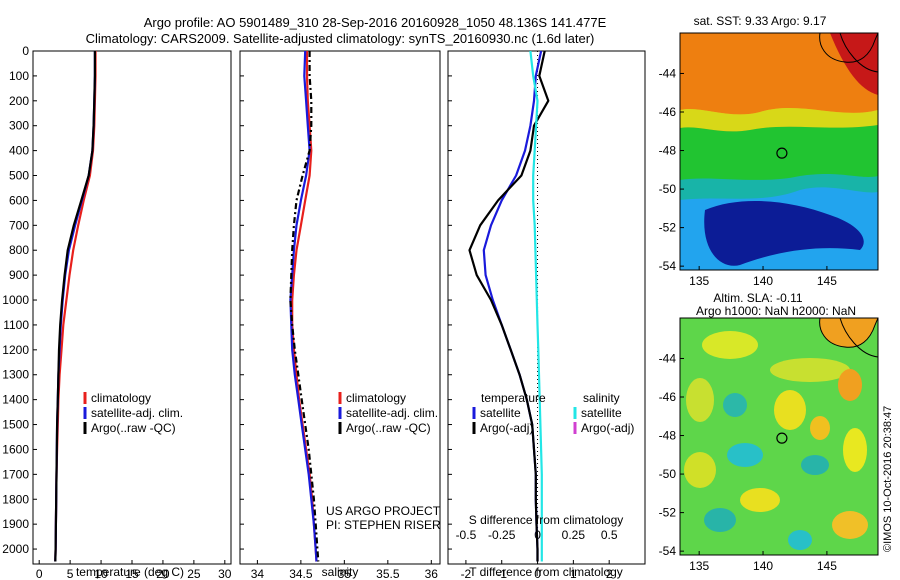 The height and width of the screenshot is (580, 900). What do you see at coordinates (668, 228) in the screenshot?
I see `map-y-tick-label: -52` at bounding box center [668, 228].